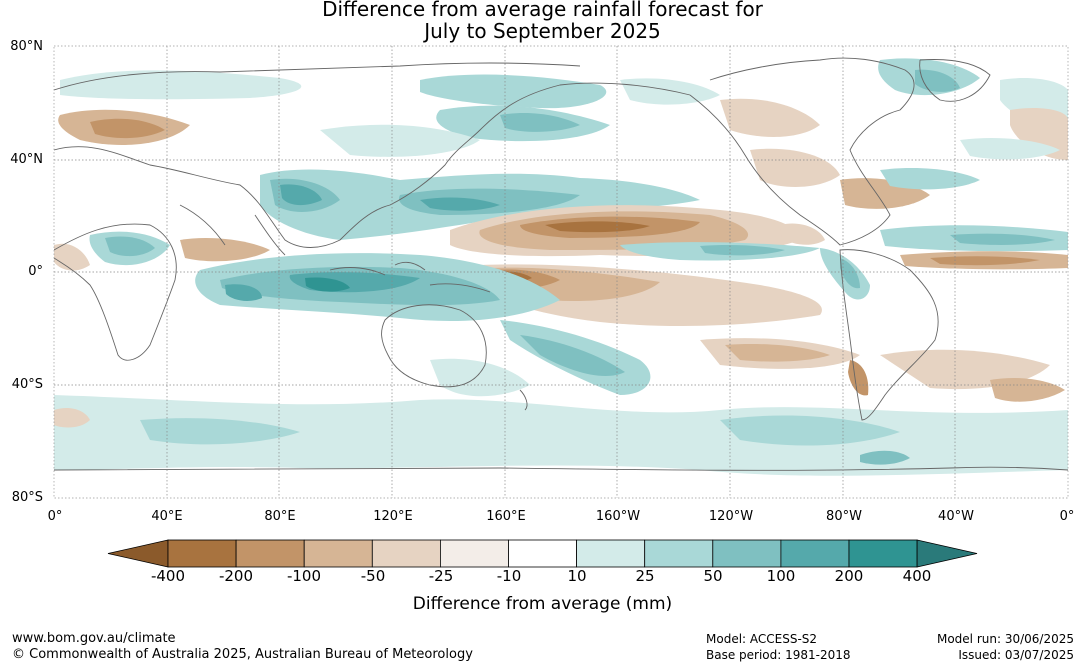 The image size is (1085, 667). I want to click on lon-label-160w: 160°W, so click(618, 516).